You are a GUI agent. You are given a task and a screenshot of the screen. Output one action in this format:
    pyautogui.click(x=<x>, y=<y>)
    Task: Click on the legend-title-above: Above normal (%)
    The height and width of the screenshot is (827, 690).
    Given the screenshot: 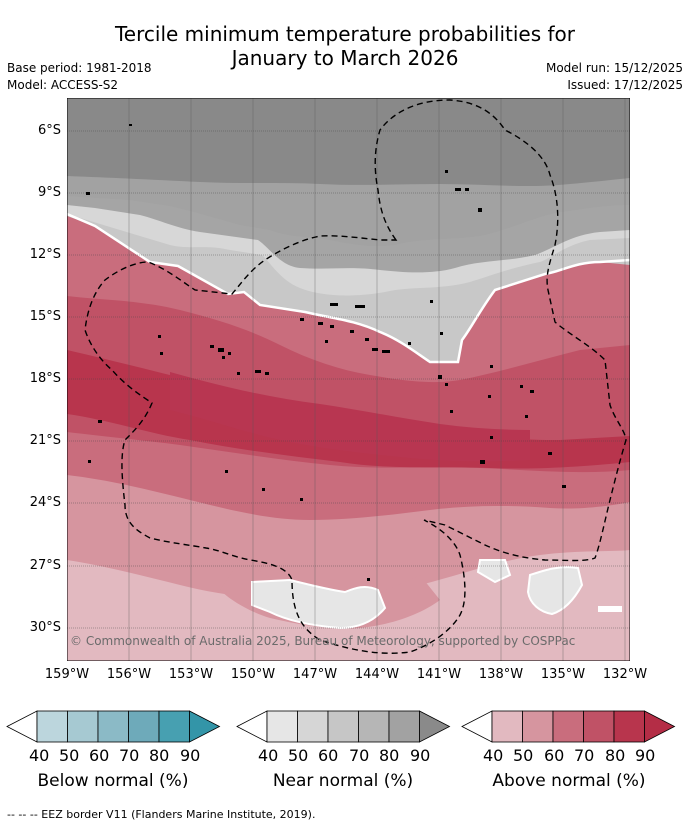 What is the action you would take?
    pyautogui.click(x=569, y=781)
    